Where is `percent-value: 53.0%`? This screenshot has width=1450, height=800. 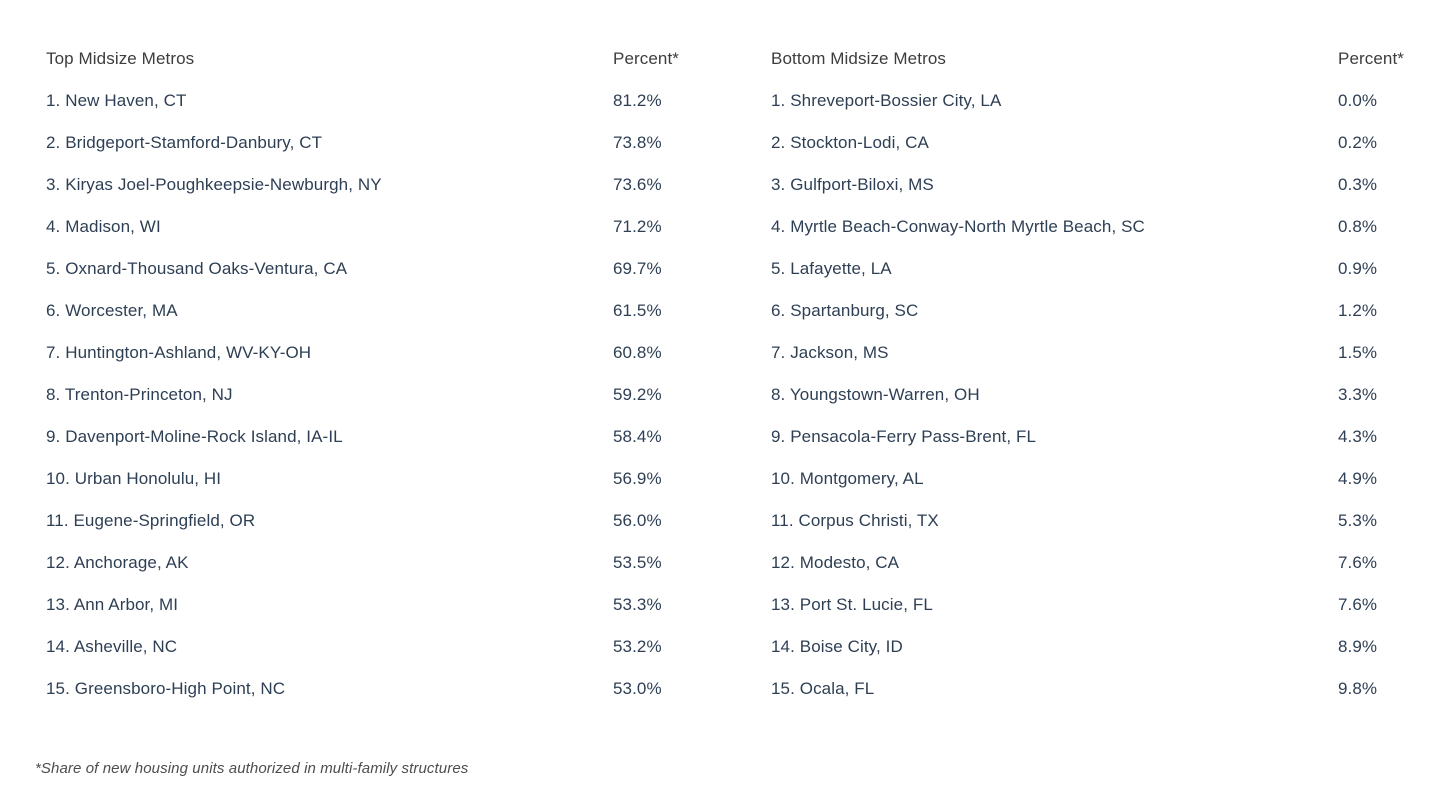
percent-value: 53.0% is located at coordinates (637, 688).